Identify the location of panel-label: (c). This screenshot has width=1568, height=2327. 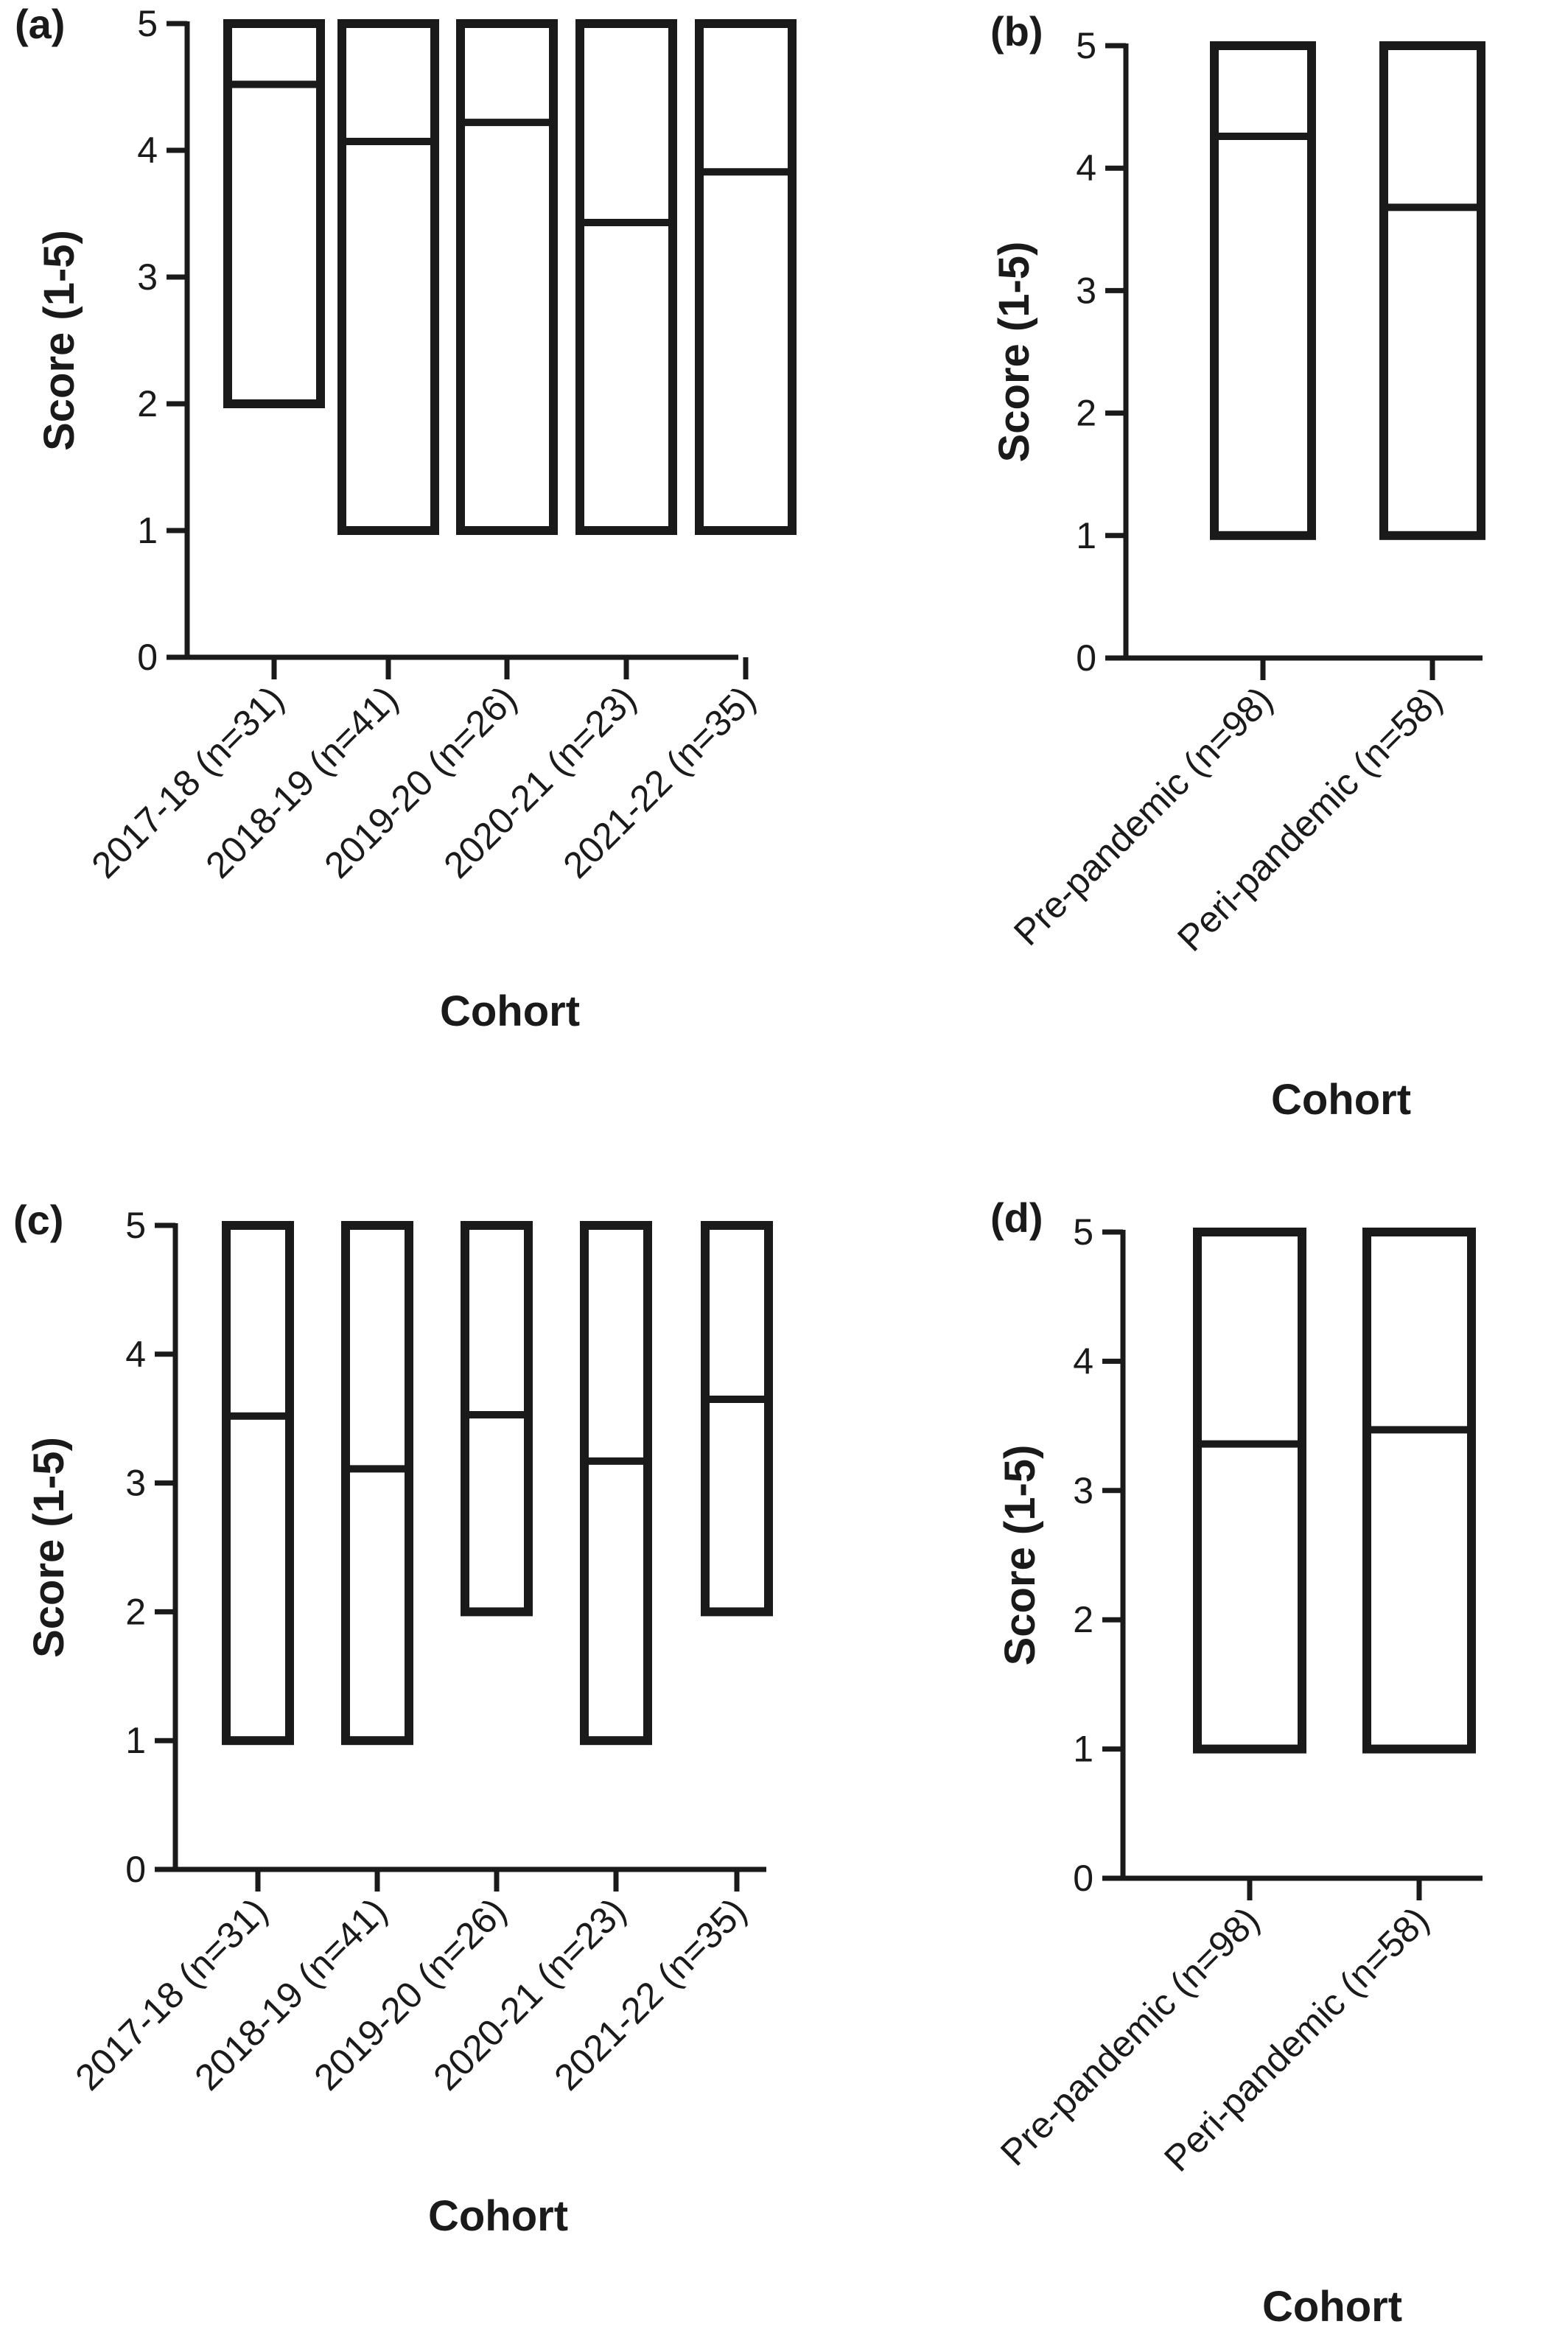
(38, 1220).